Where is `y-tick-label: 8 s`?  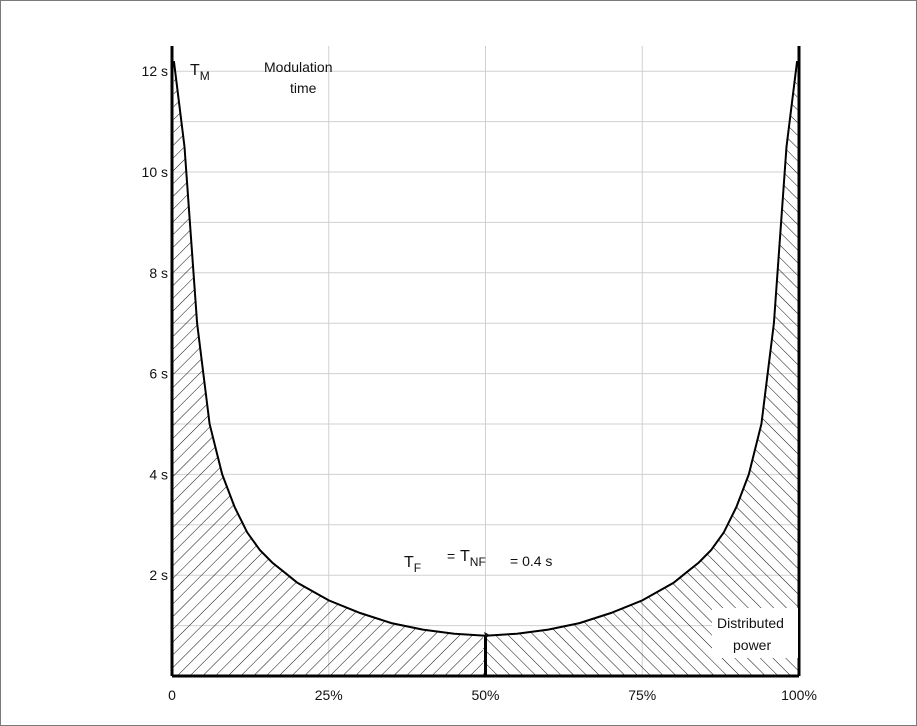
y-tick-label: 8 s is located at coordinates (158, 273).